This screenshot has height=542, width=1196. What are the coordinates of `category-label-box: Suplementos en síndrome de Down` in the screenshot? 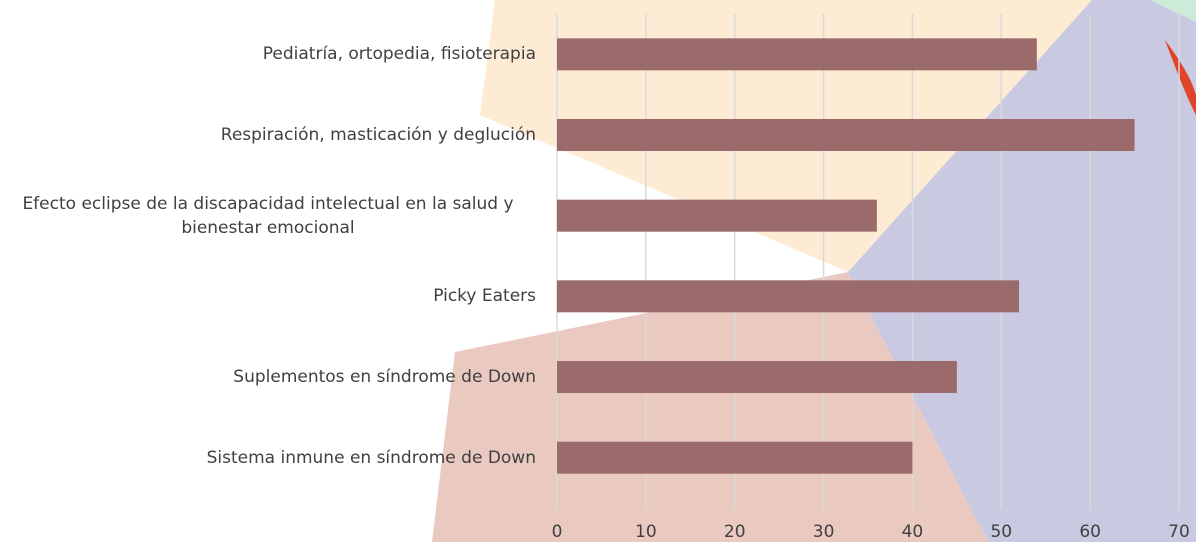 It's located at (268, 377).